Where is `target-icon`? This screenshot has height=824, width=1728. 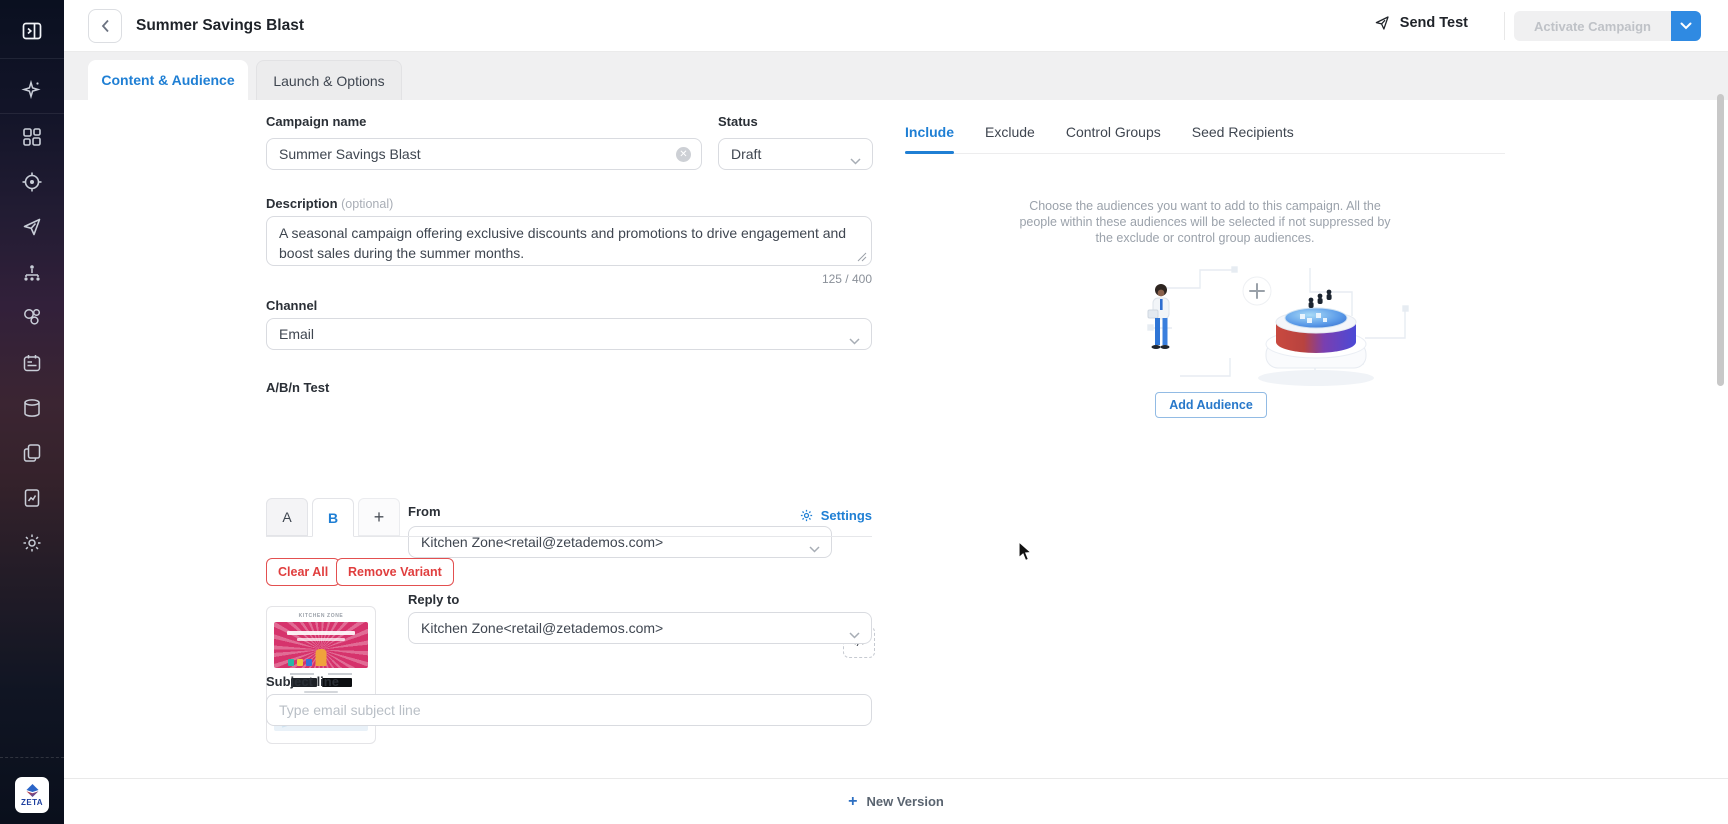
target-icon is located at coordinates (32, 182).